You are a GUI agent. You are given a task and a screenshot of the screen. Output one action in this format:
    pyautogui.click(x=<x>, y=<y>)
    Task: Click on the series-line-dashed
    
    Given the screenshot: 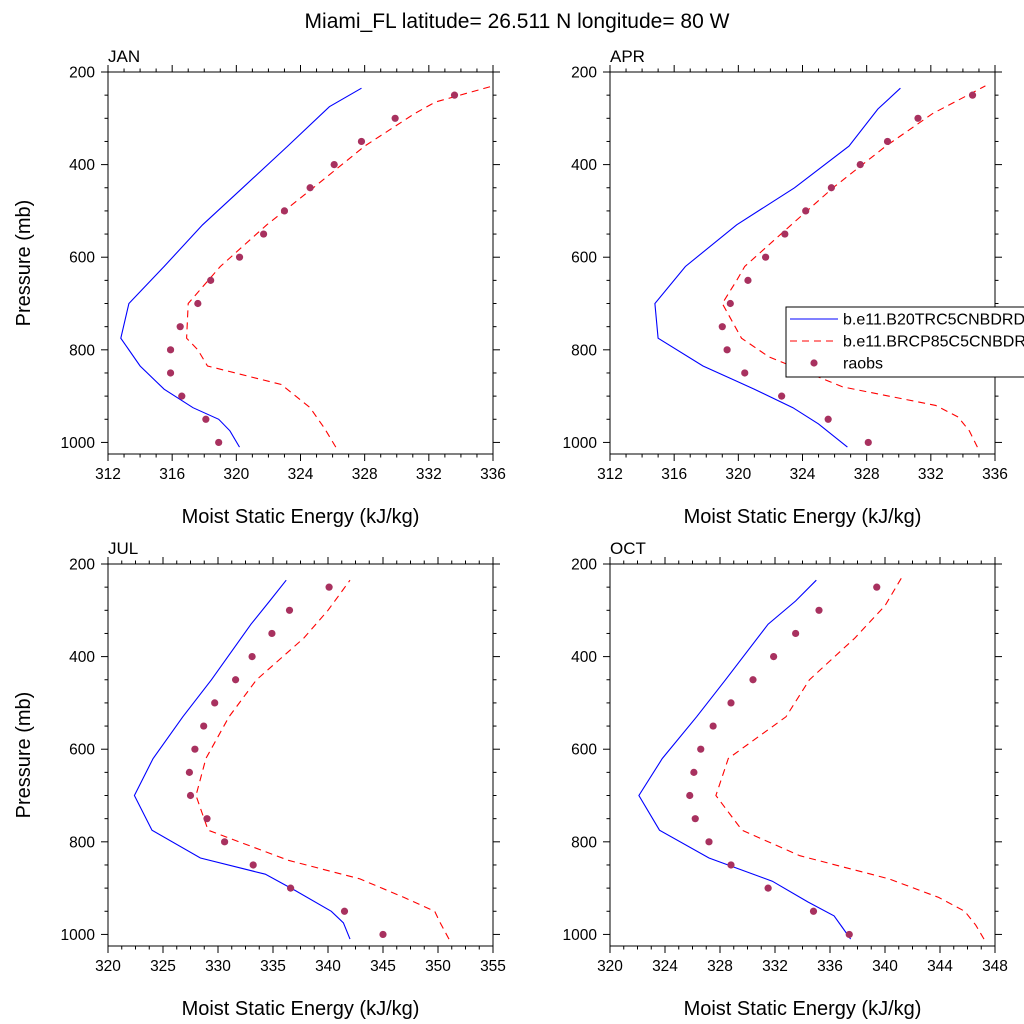 What is the action you would take?
    pyautogui.click(x=850, y=758)
    